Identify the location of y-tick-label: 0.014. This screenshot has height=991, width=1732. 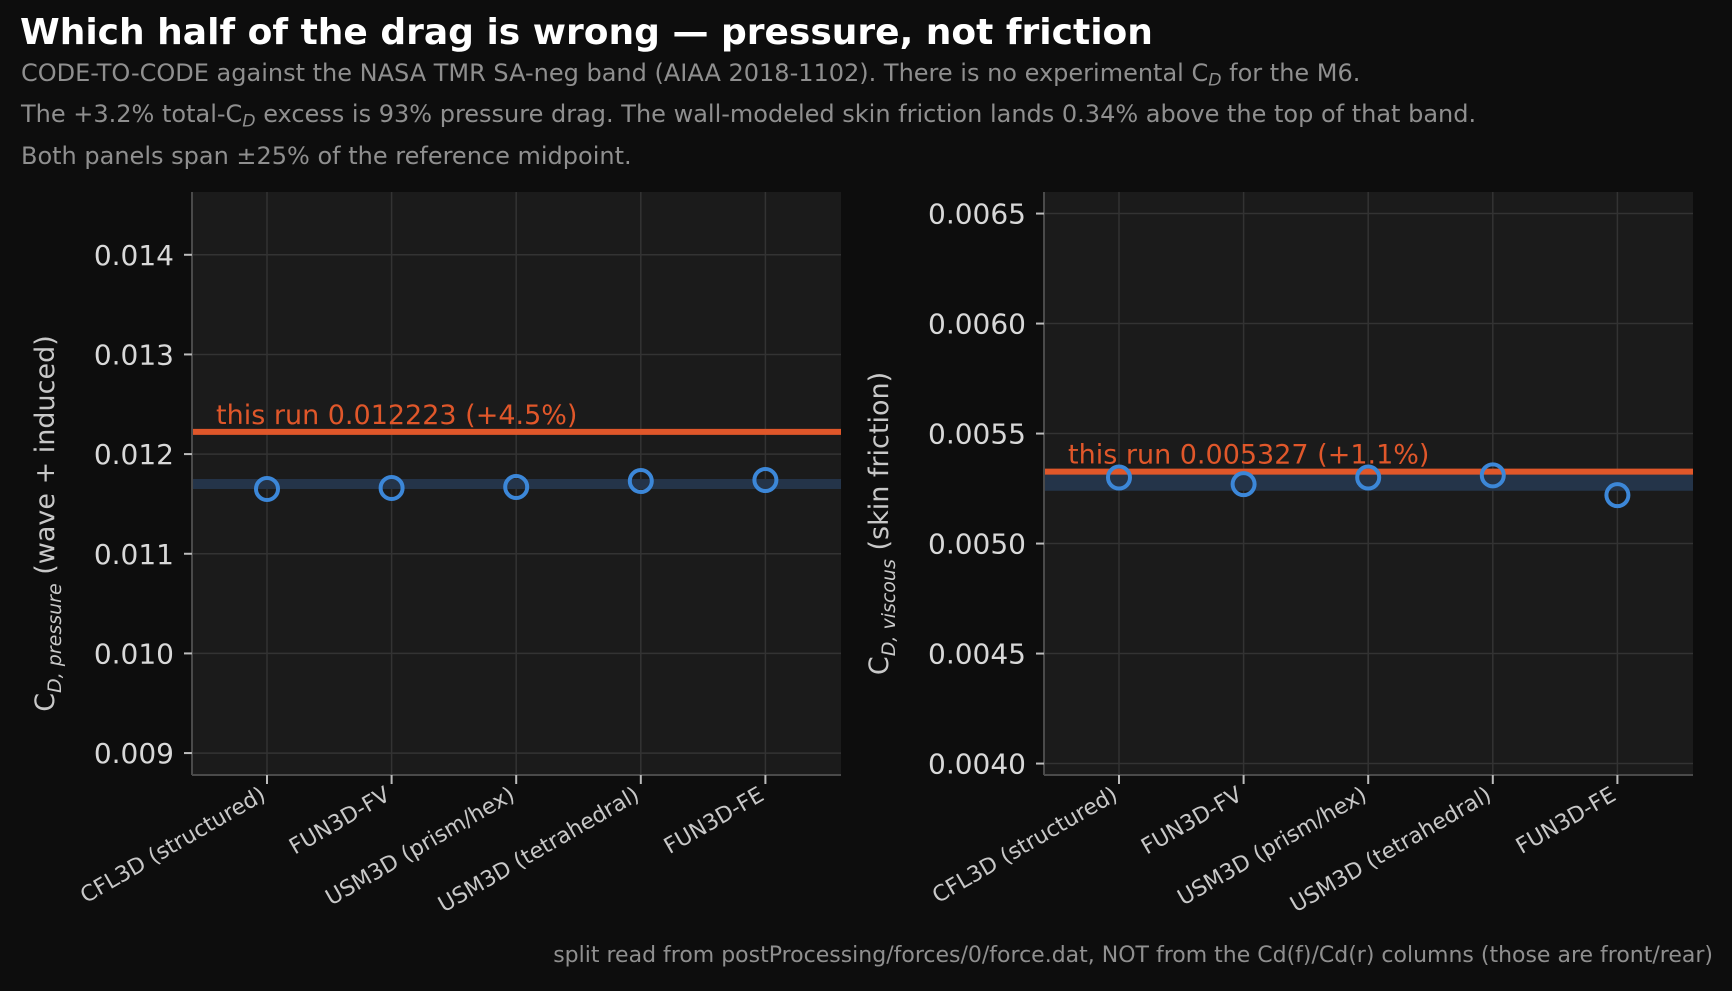
(134, 255).